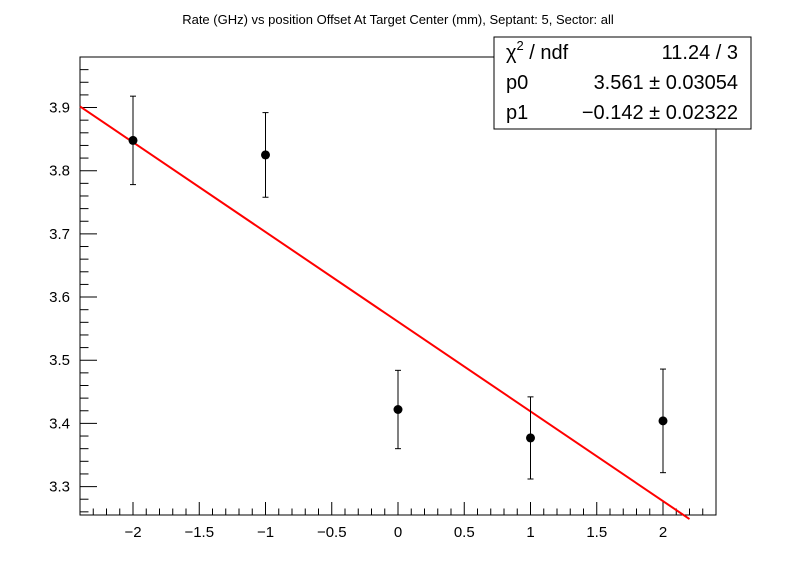 This screenshot has height=572, width=796. What do you see at coordinates (660, 113) in the screenshot?
I see `stats-value: −0.142 ± 0.02322` at bounding box center [660, 113].